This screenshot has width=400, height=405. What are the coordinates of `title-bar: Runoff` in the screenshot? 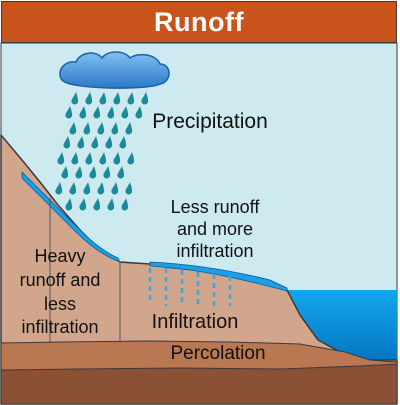 It's located at (199, 22).